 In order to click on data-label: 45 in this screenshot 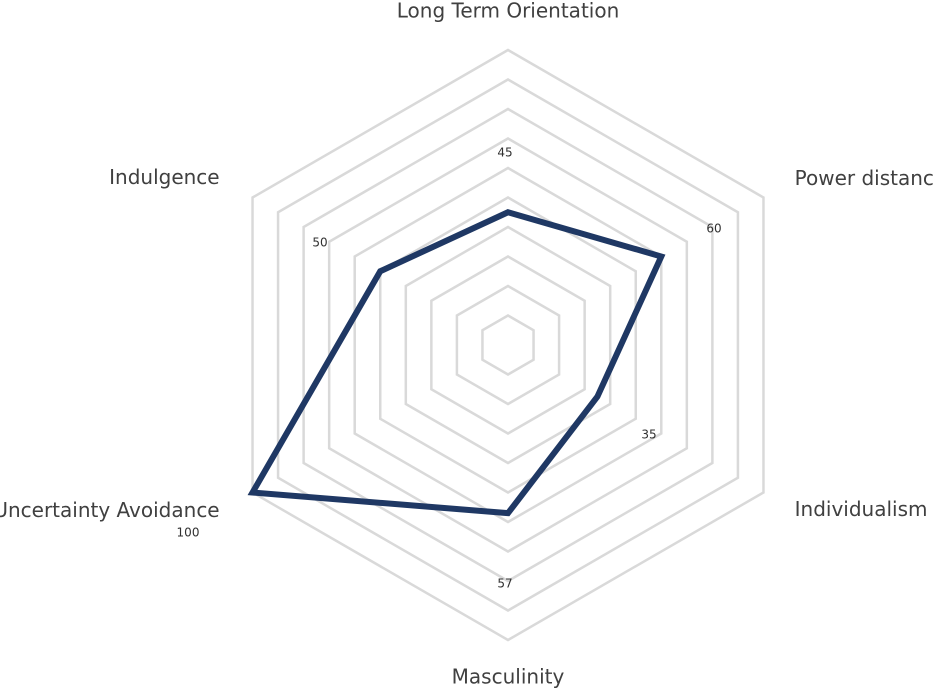, I will do `click(504, 153)`.